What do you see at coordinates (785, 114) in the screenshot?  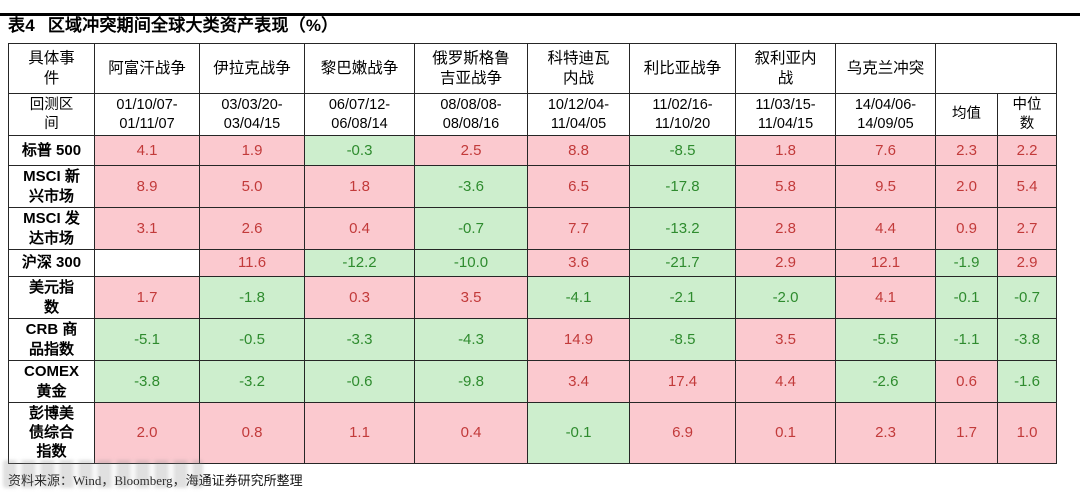 I see `period-header: 11/03/15- 11/04/15` at bounding box center [785, 114].